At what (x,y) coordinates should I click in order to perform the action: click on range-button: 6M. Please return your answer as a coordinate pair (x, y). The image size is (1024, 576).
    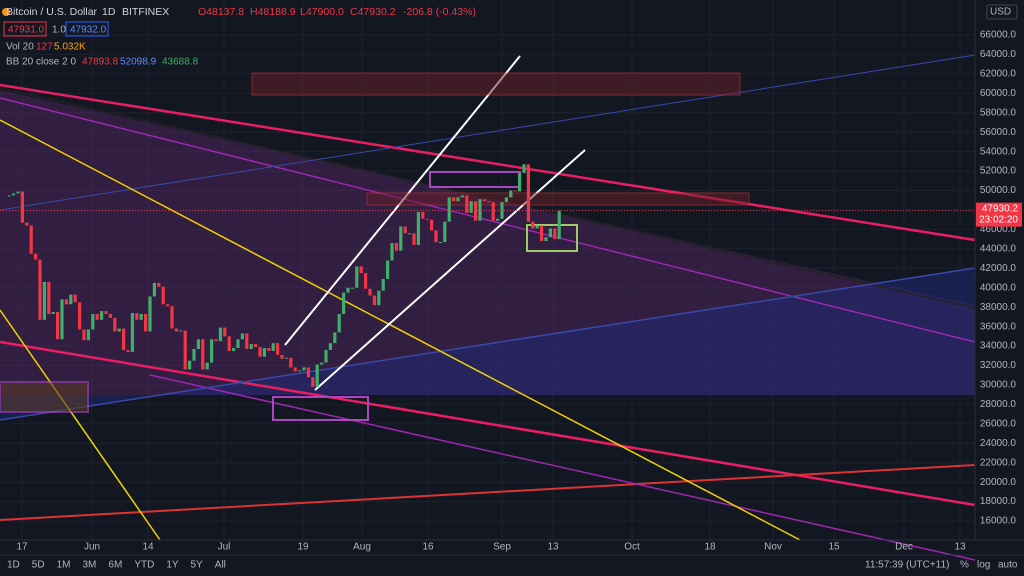
    Looking at the image, I should click on (115, 565).